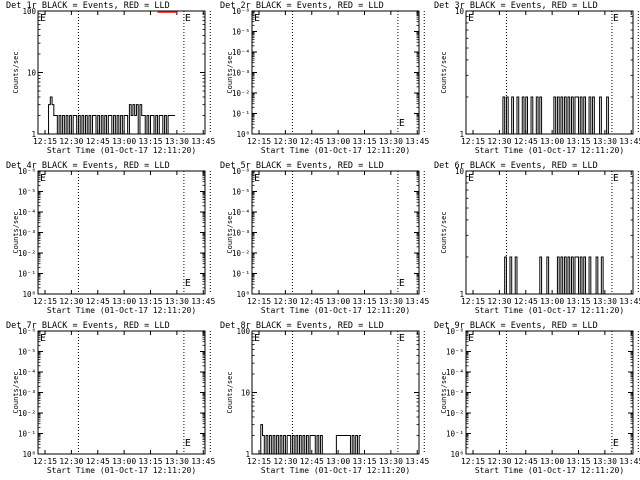  Describe the element at coordinates (302, 6) in the screenshot. I see `chart-title: Det 2r BLACK = Events, RED = LLD` at that location.